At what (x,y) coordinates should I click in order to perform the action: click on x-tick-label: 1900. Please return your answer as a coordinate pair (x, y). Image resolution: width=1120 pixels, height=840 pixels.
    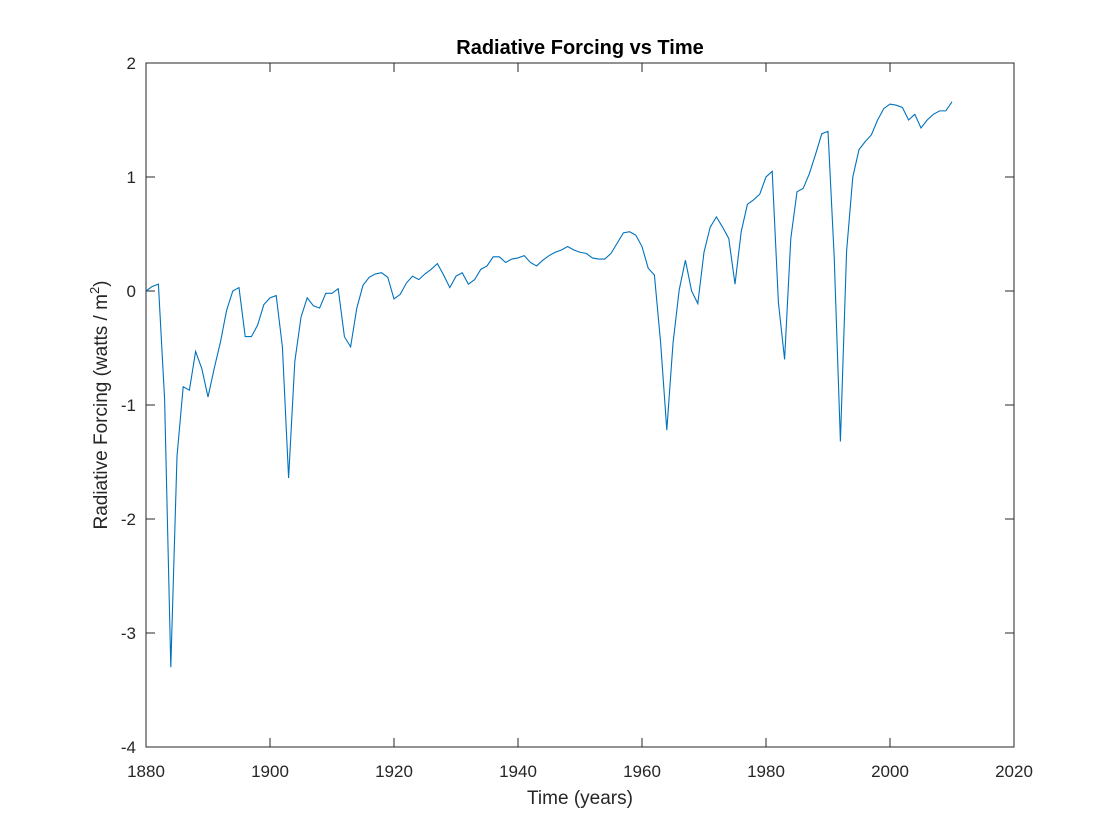
    Looking at the image, I should click on (270, 771).